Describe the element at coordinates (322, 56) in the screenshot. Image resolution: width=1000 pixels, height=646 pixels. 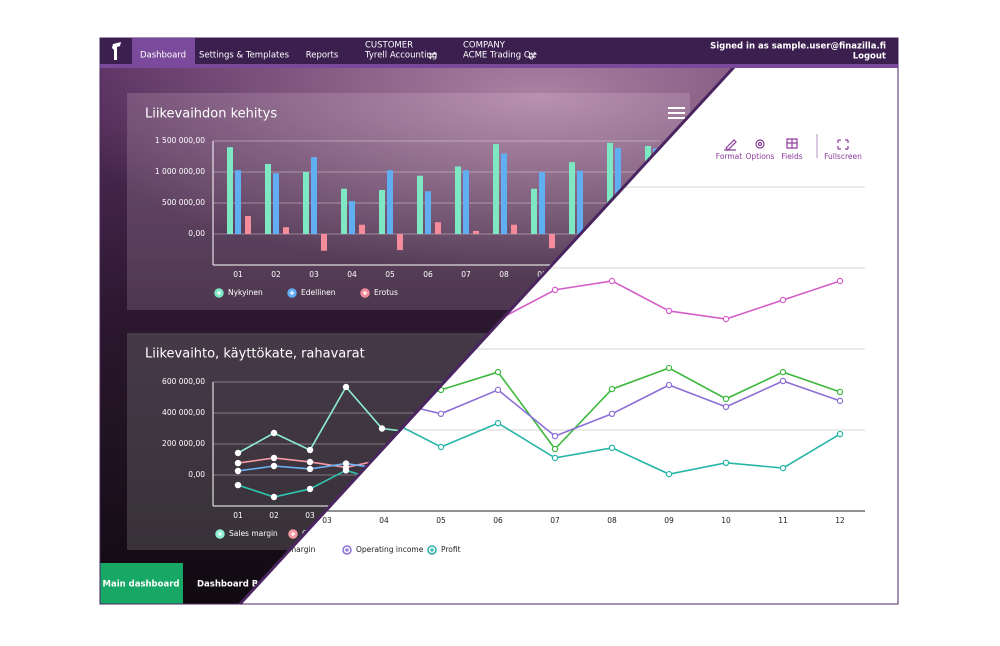
I see `nav-item: Reports` at that location.